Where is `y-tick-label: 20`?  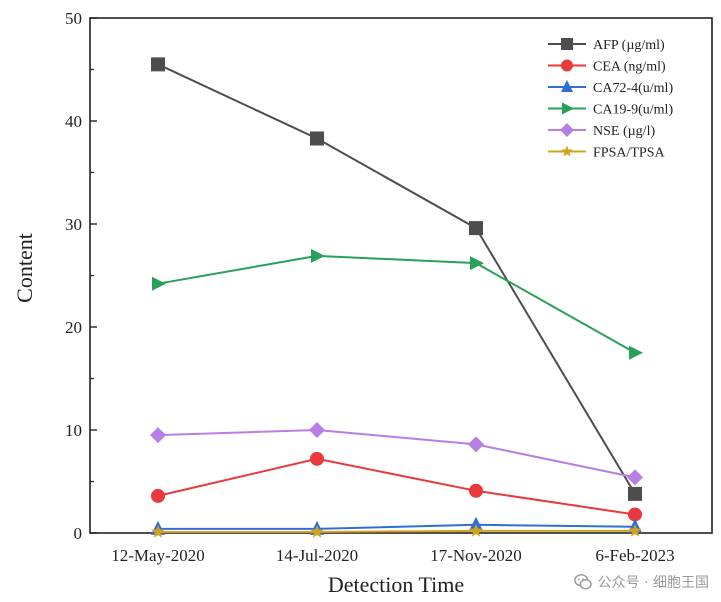
y-tick-label: 20 is located at coordinates (73, 327).